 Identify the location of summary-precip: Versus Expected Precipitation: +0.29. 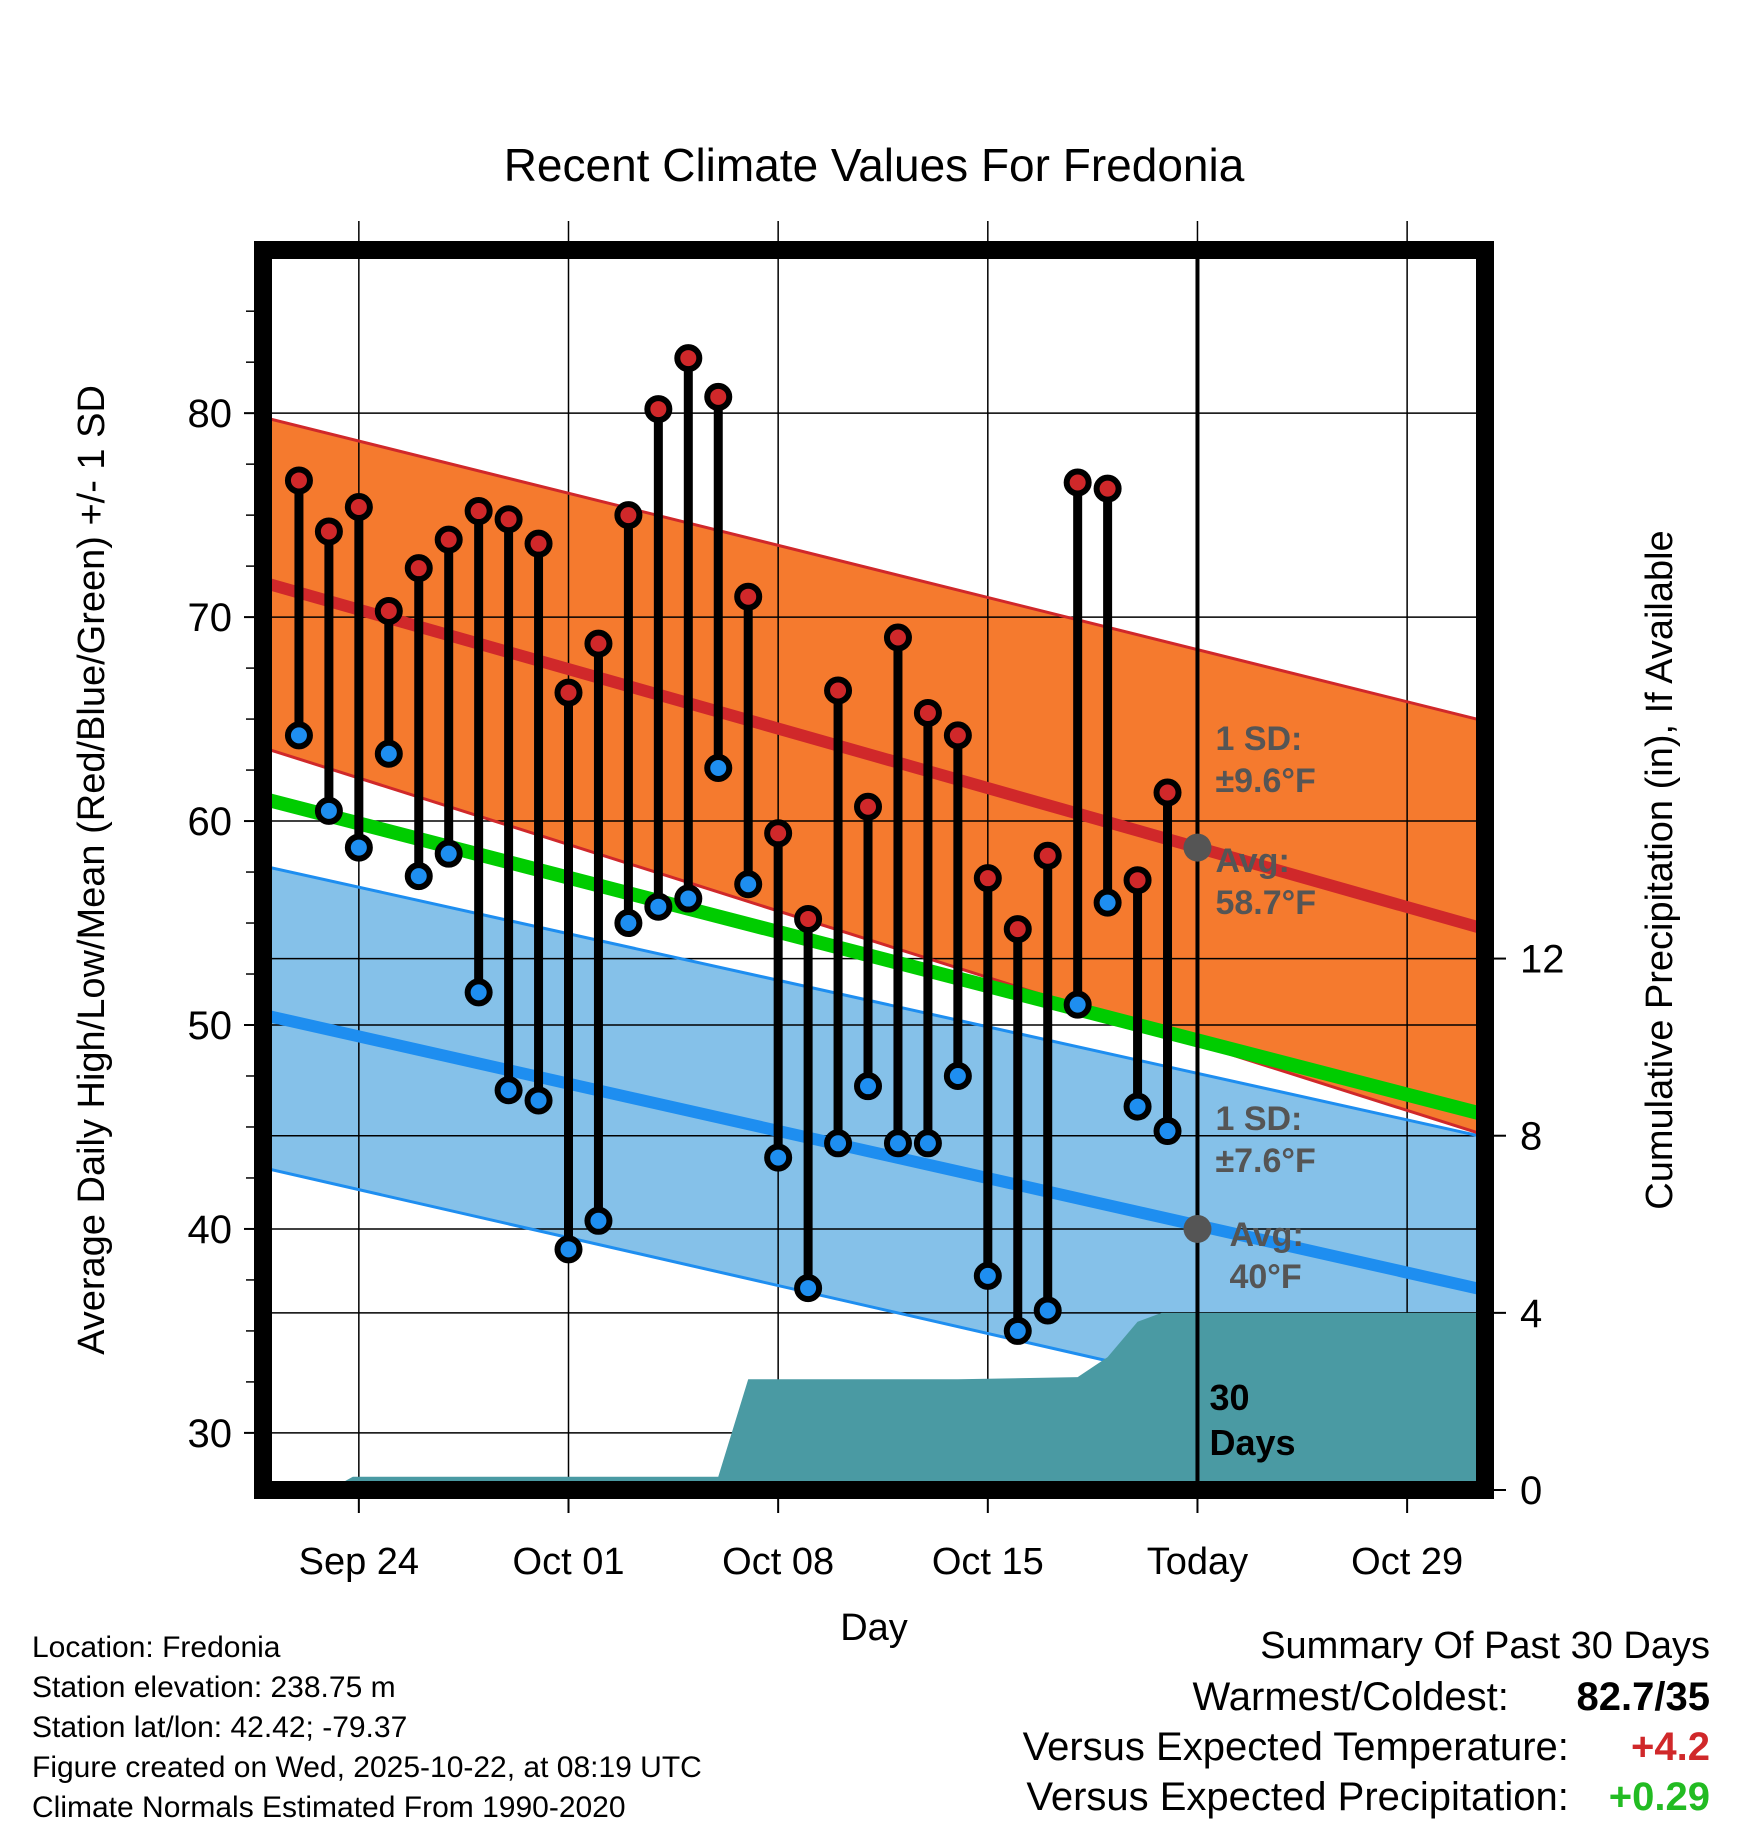
(1366, 1797).